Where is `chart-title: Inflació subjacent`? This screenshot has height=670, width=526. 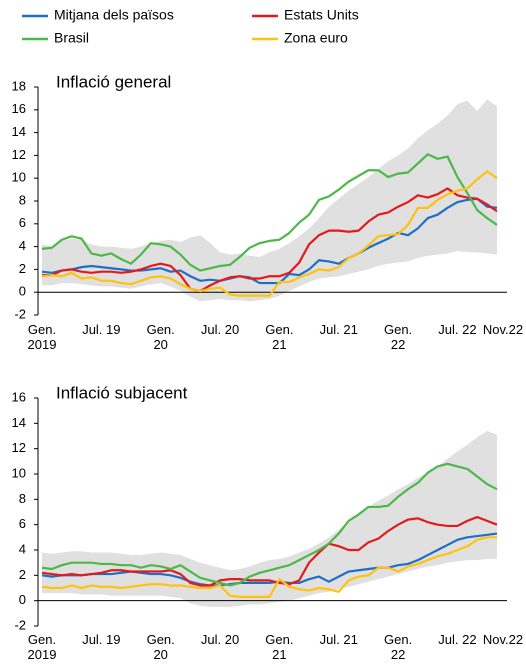
chart-title: Inflació subjacent is located at coordinates (122, 392).